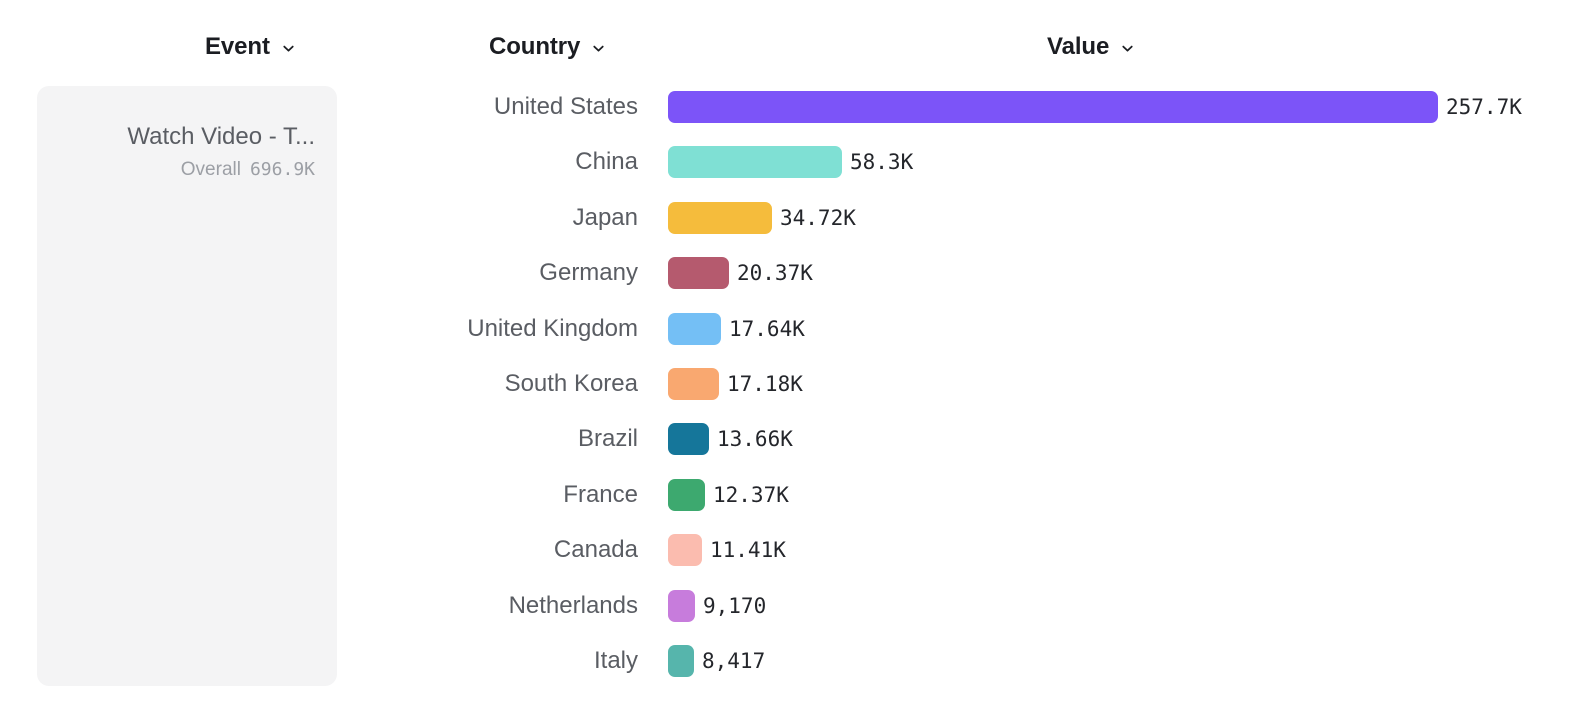 Image resolution: width=1584 pixels, height=712 pixels. Describe the element at coordinates (792, 667) in the screenshot. I see `table-row: Italy 8,417` at that location.